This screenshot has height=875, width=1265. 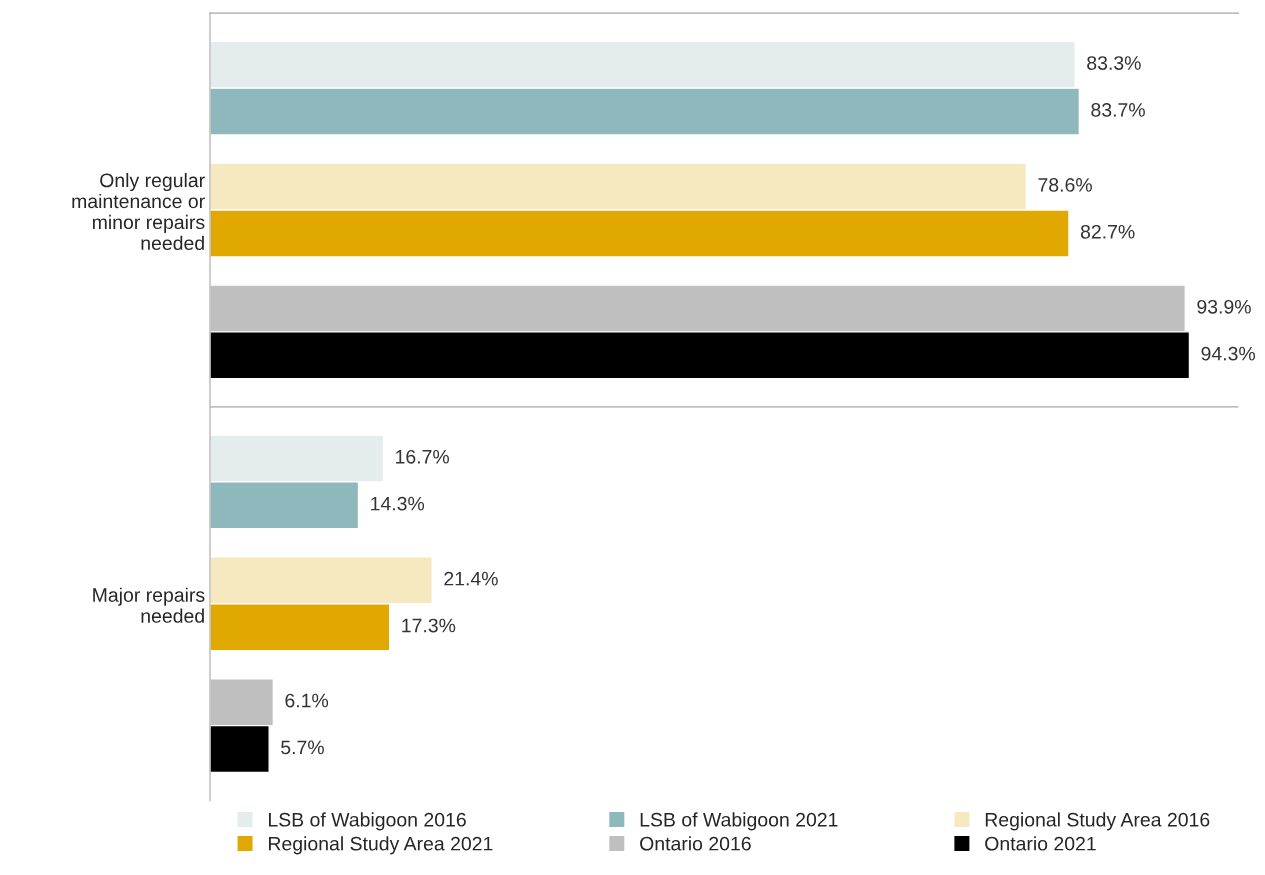 I want to click on legend-label: Regional Study Area 2021, so click(x=381, y=845).